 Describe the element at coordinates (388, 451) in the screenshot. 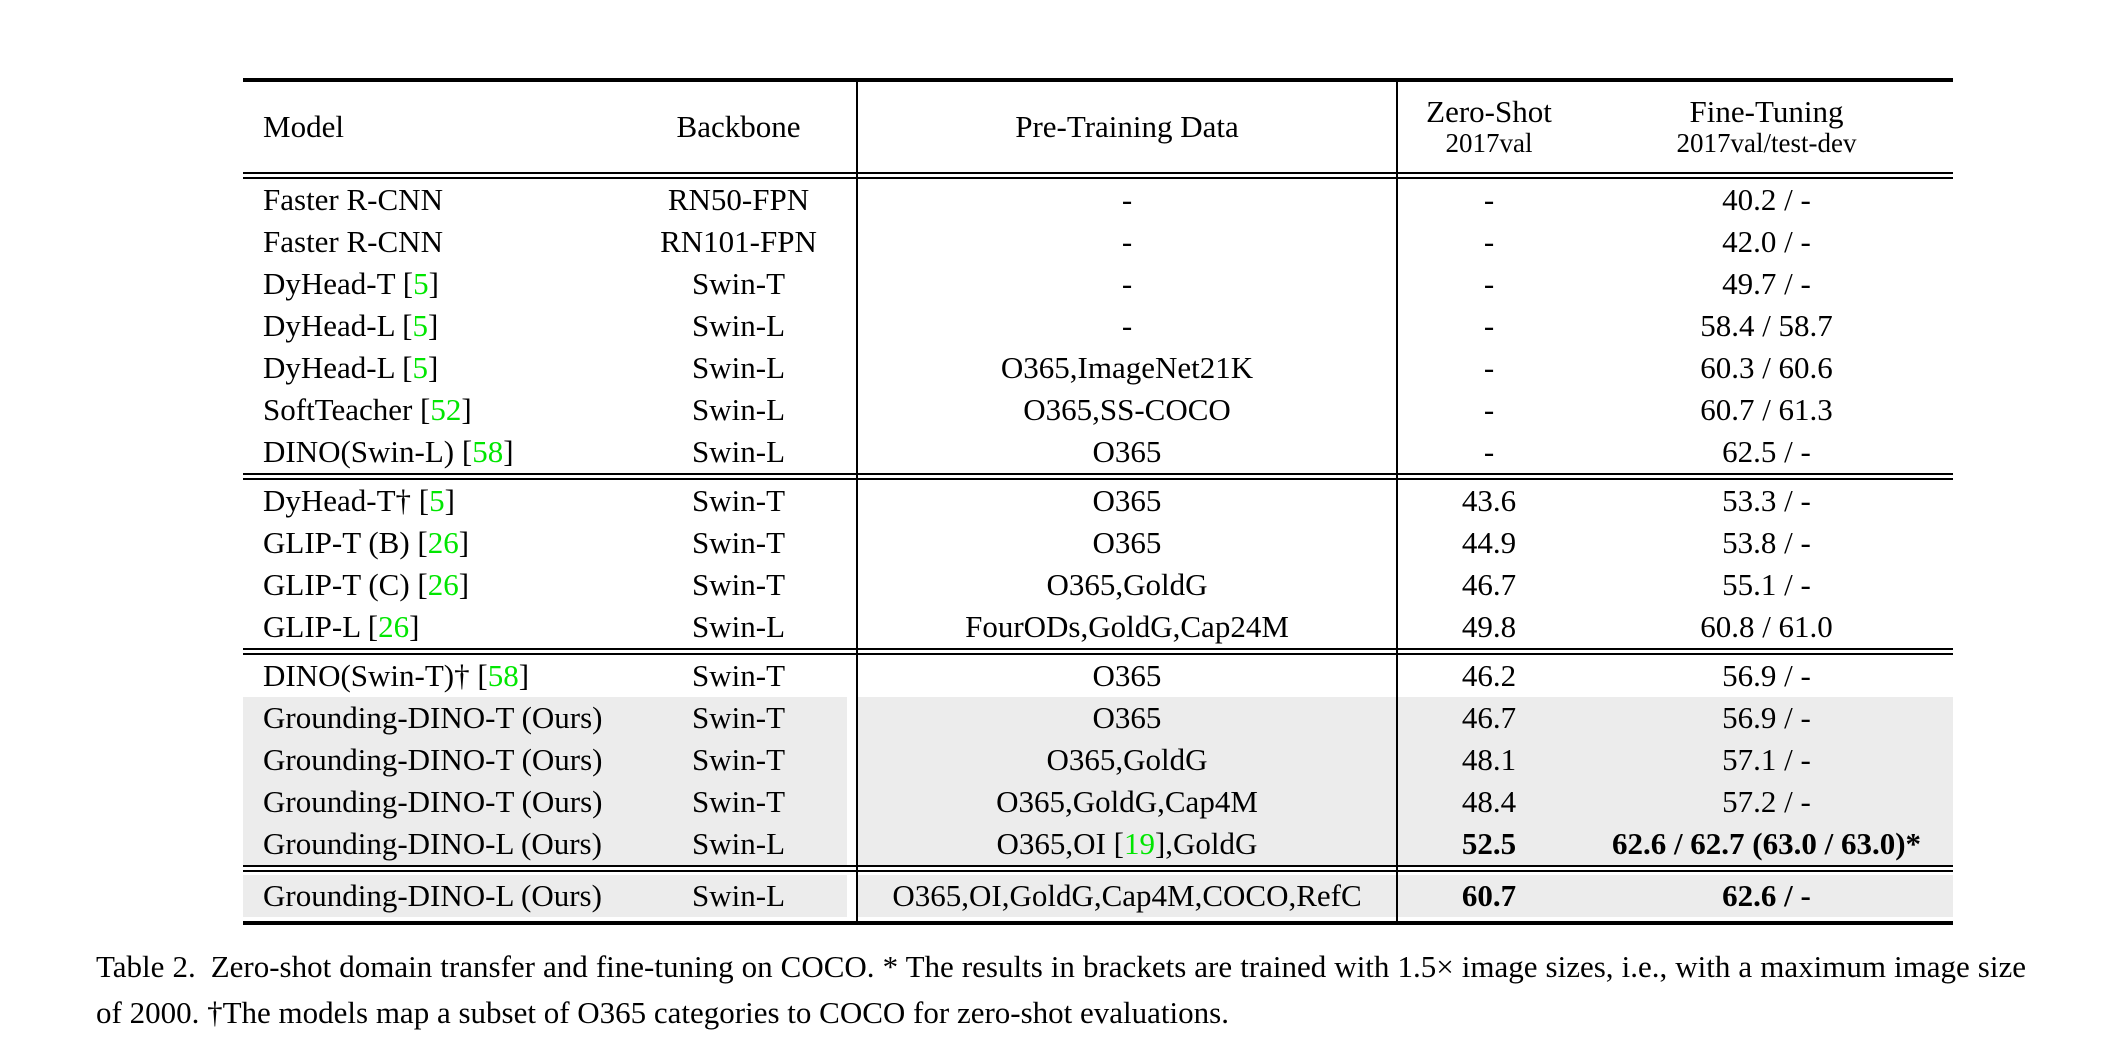

I see `cell-model: DINO(Swin-L) [58]` at that location.